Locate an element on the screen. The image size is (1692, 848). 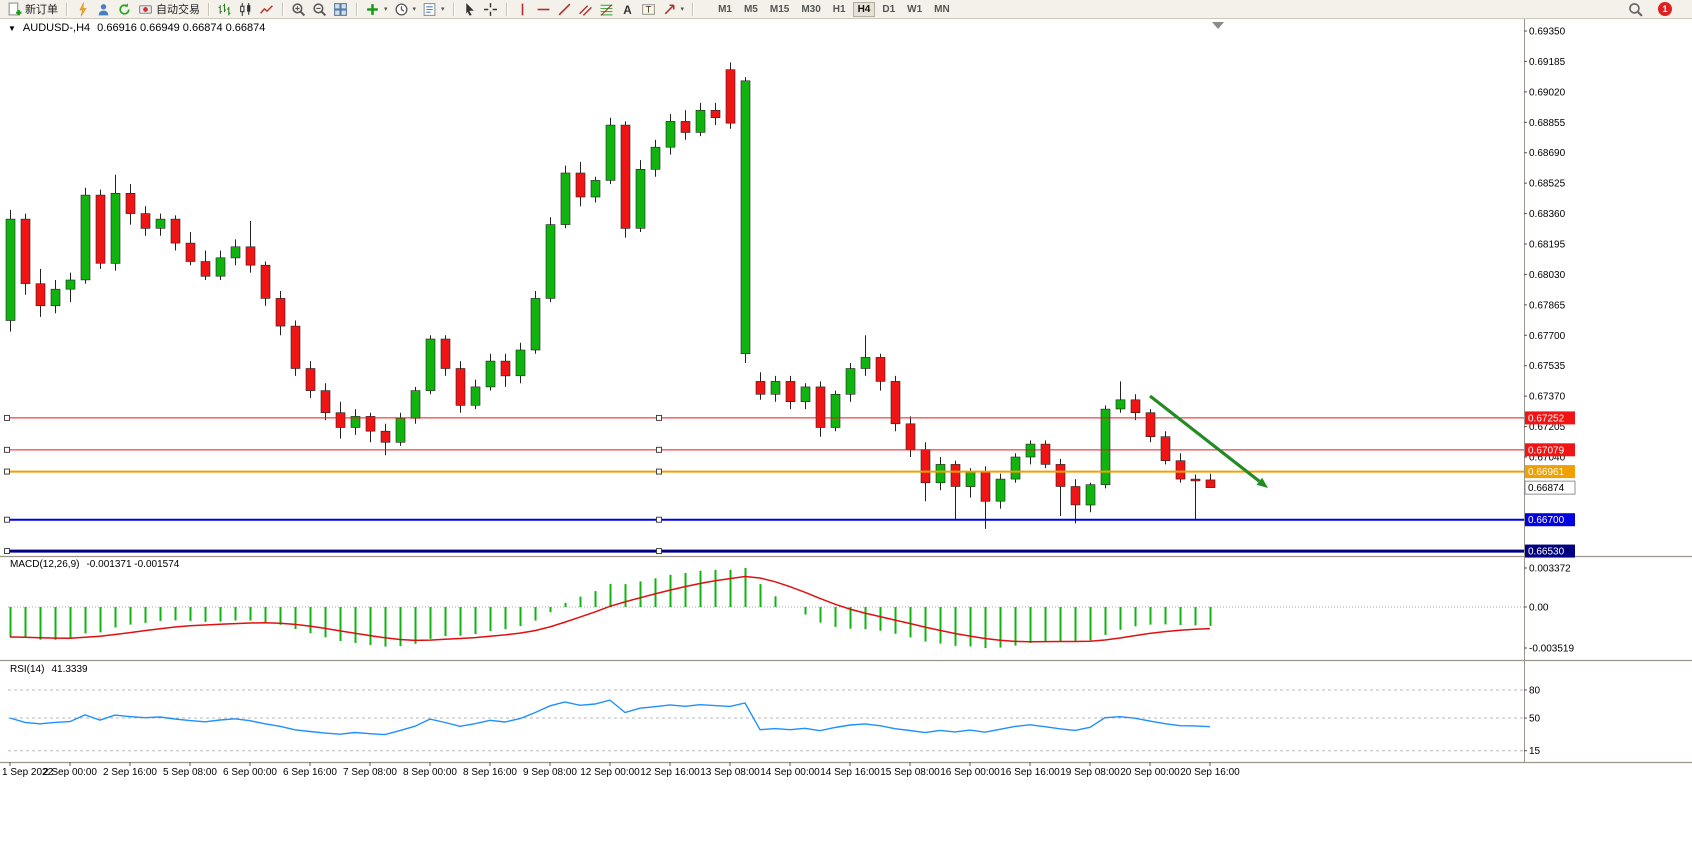
alerts-button is located at coordinates (82, 9).